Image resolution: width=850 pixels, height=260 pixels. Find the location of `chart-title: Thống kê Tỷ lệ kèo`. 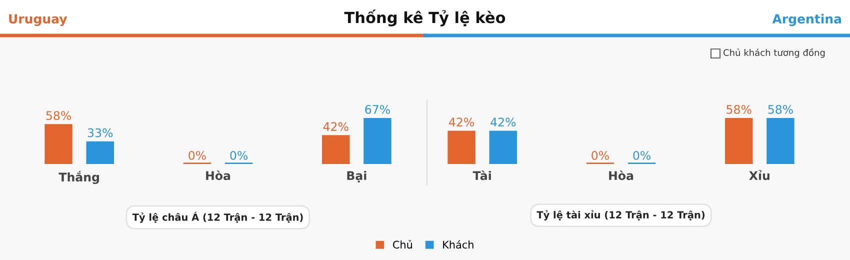

chart-title: Thống kê Tỷ lệ kèo is located at coordinates (425, 18).